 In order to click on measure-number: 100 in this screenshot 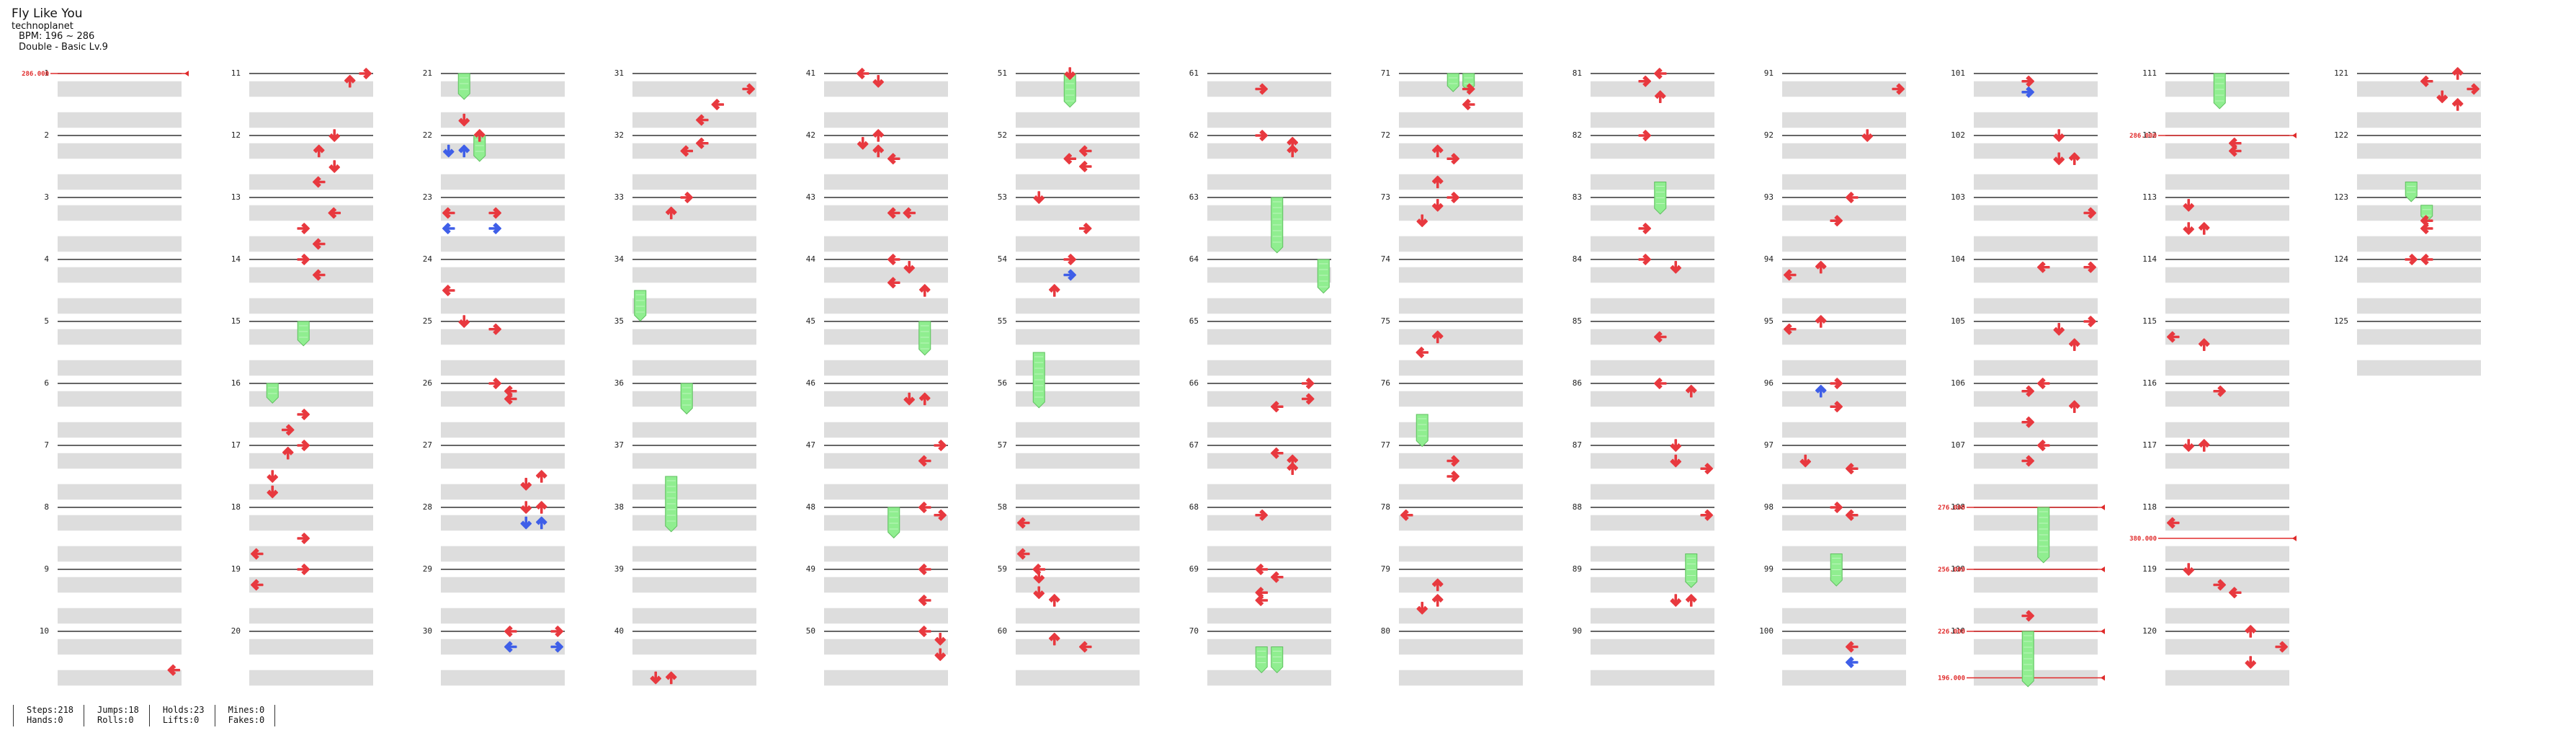, I will do `click(1766, 631)`.